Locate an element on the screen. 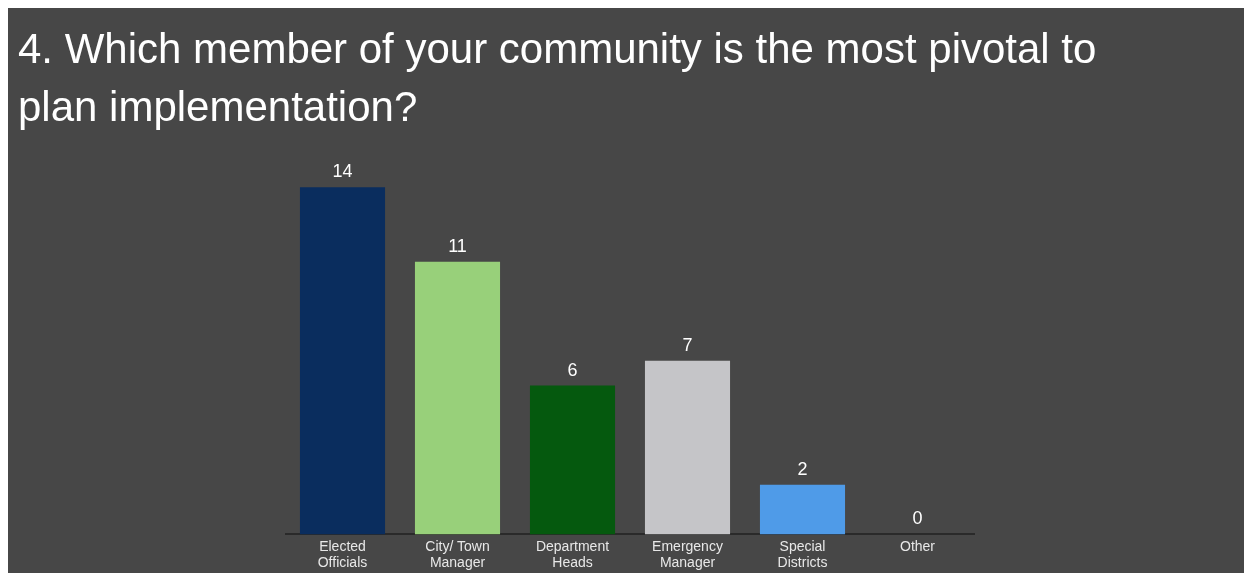  data-label: 6 is located at coordinates (572, 369).